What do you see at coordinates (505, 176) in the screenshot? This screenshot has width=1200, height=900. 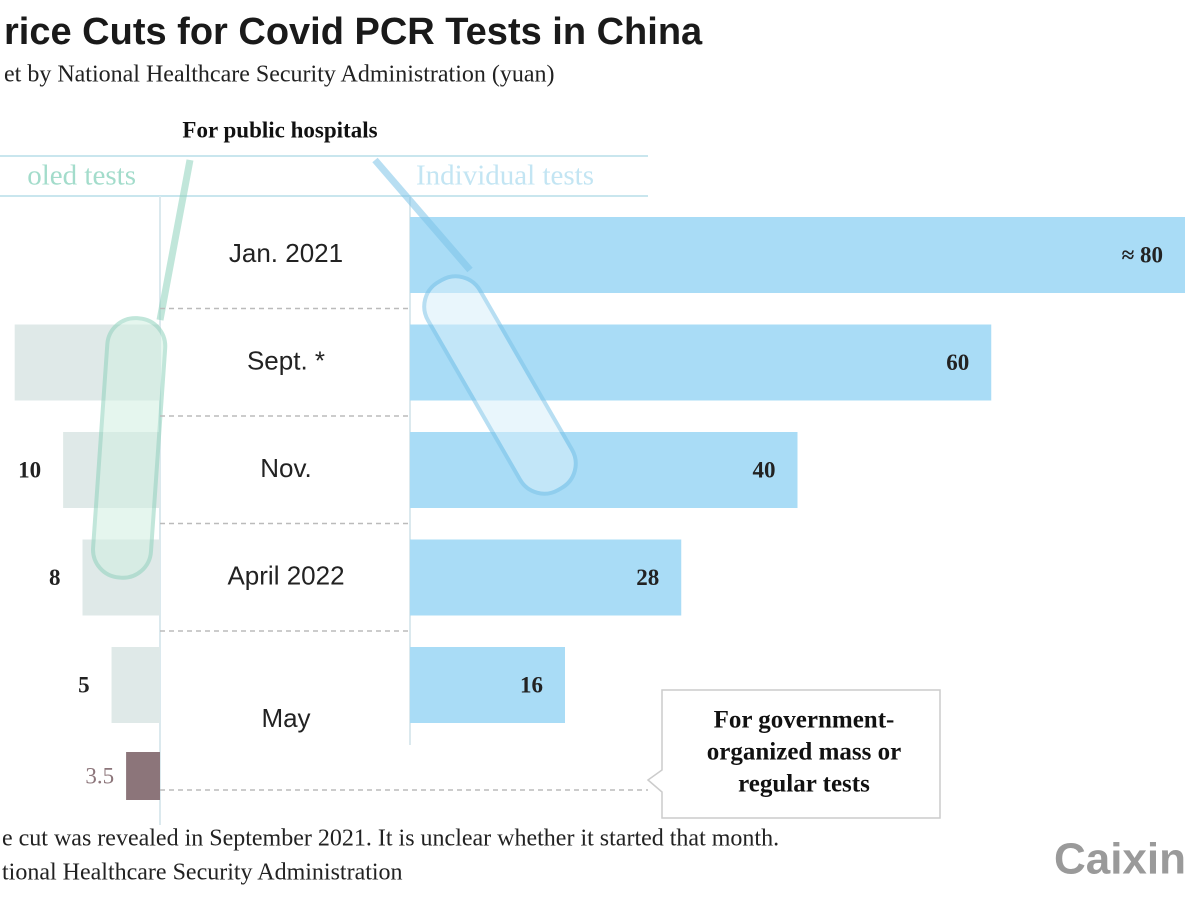 I see `legend-label: Individual tests` at bounding box center [505, 176].